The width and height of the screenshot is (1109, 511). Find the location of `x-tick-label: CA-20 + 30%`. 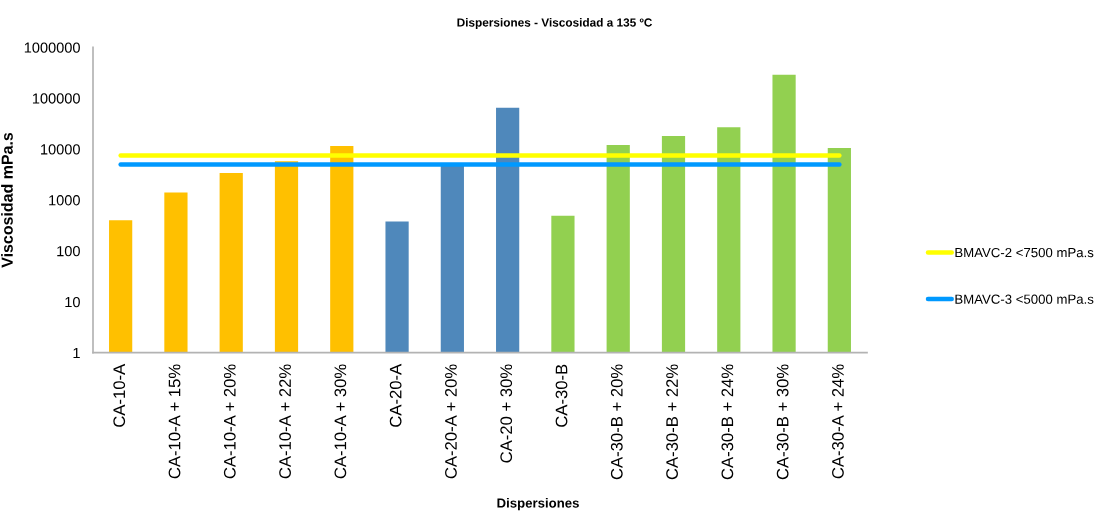

x-tick-label: CA-20 + 30% is located at coordinates (506, 413).